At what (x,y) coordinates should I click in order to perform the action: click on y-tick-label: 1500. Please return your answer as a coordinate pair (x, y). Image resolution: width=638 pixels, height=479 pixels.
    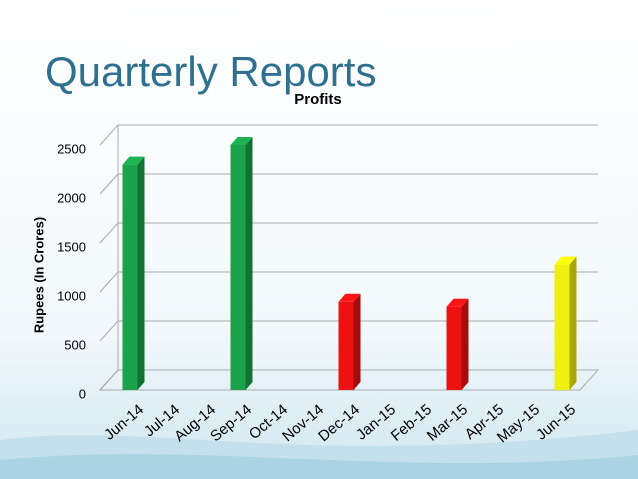
    Looking at the image, I should click on (71, 246).